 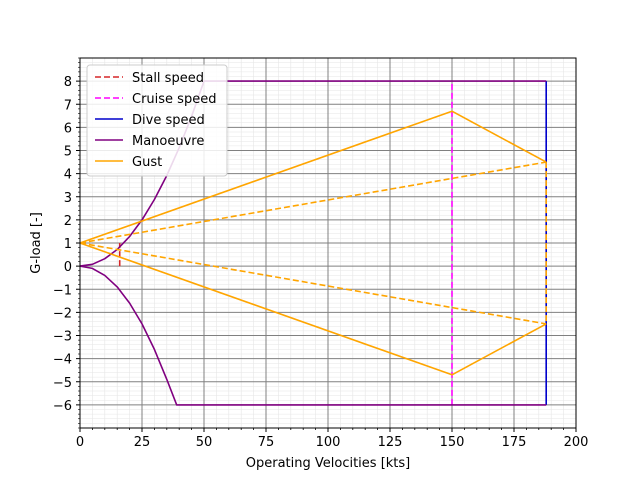 I want to click on x-tick-label: 75, so click(x=266, y=442).